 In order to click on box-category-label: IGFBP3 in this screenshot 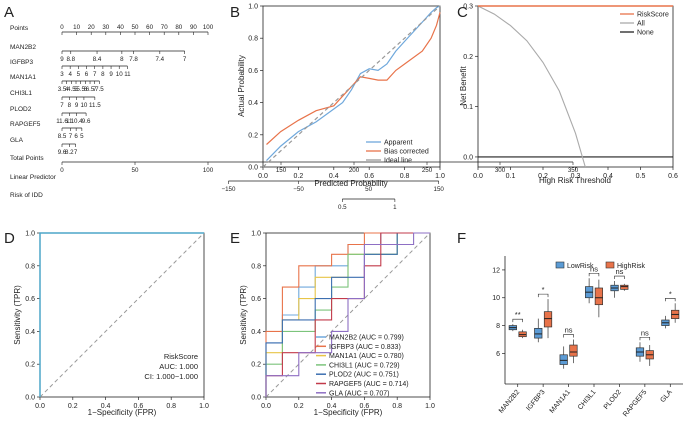, I will do `click(535, 401)`.